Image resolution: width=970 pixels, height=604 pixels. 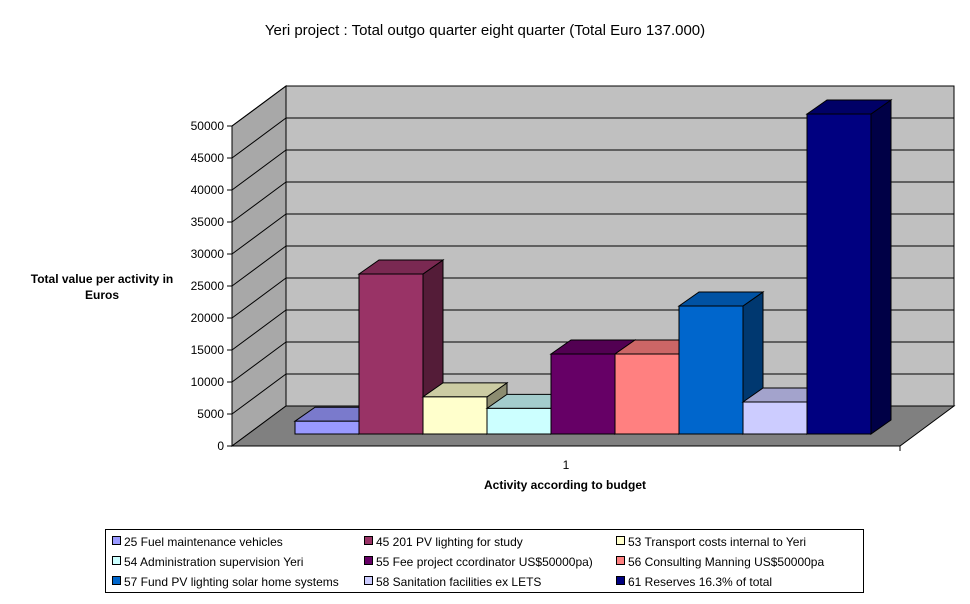 I want to click on y-tick-label: 15000, so click(x=208, y=350).